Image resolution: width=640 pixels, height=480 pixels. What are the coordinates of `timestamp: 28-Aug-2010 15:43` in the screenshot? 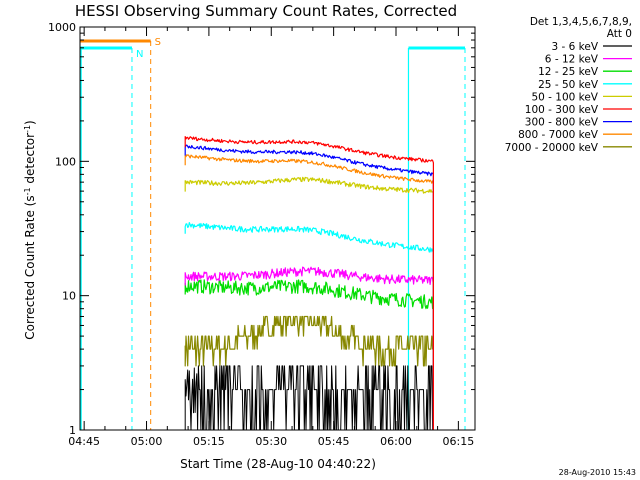 It's located at (597, 472).